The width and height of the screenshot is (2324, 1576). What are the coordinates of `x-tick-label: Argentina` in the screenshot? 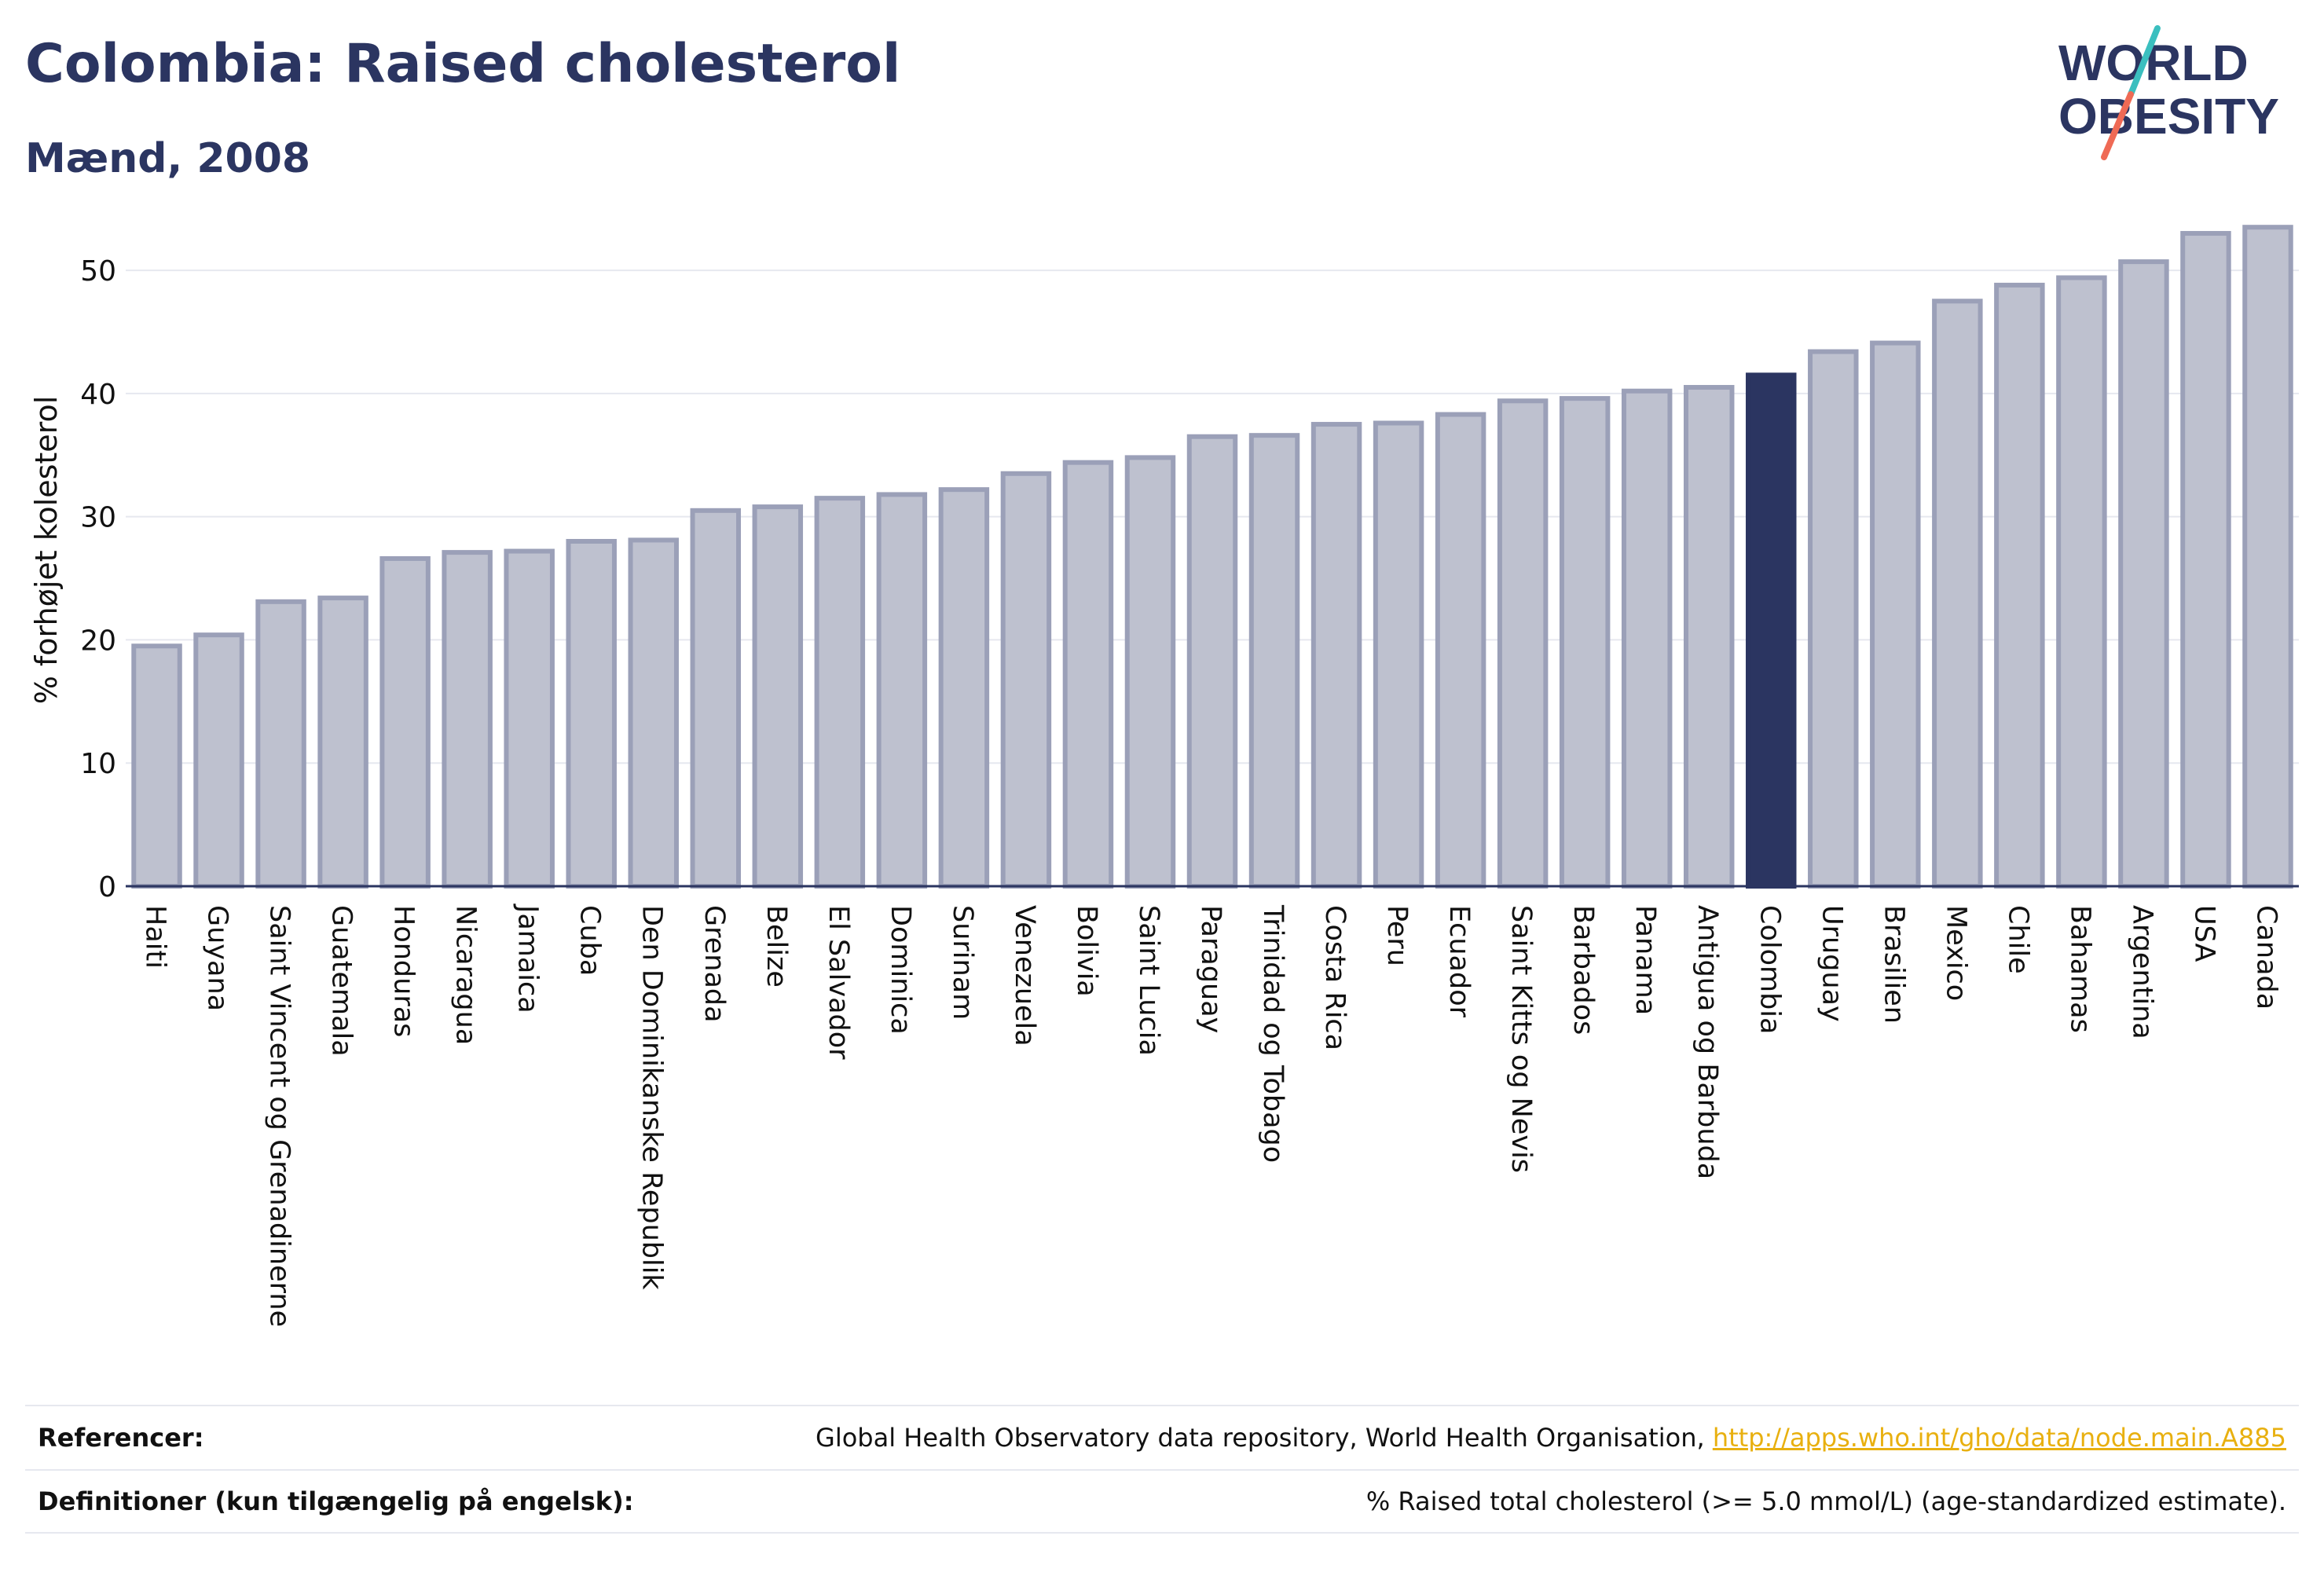 It's located at (2141, 972).